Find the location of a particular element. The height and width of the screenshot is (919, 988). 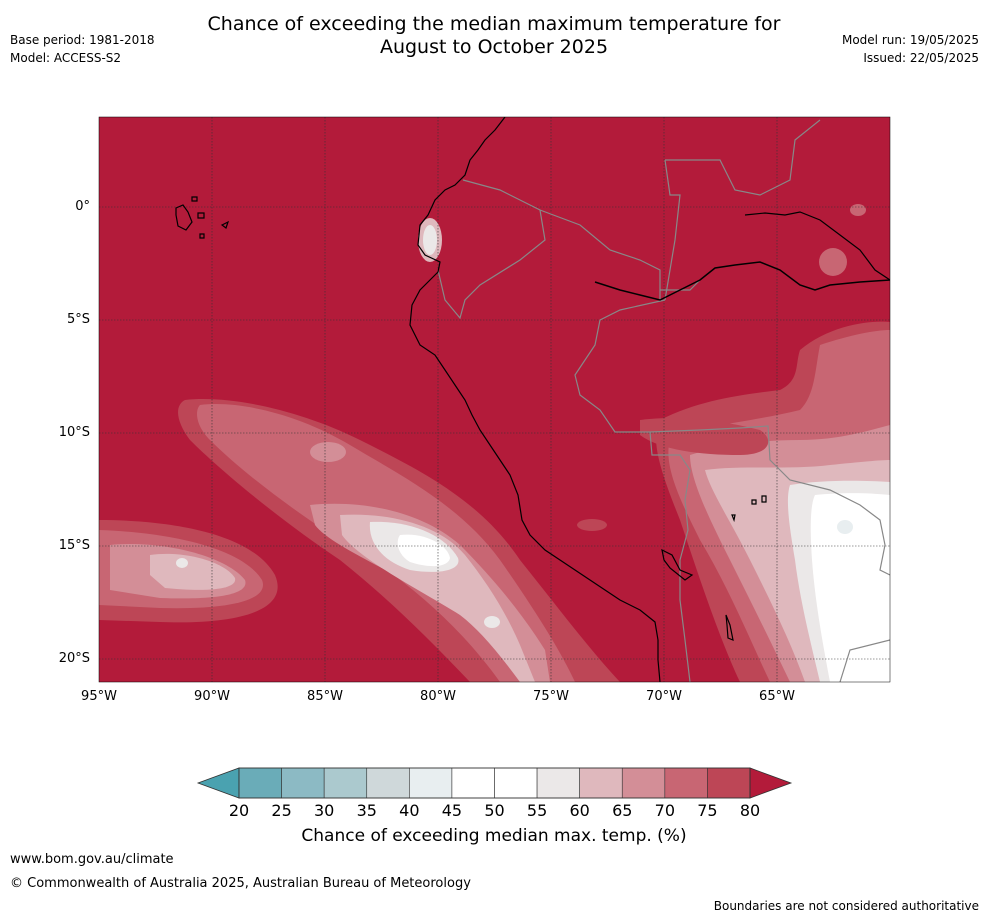

lat-label-10s: 10°S is located at coordinates (74, 432).